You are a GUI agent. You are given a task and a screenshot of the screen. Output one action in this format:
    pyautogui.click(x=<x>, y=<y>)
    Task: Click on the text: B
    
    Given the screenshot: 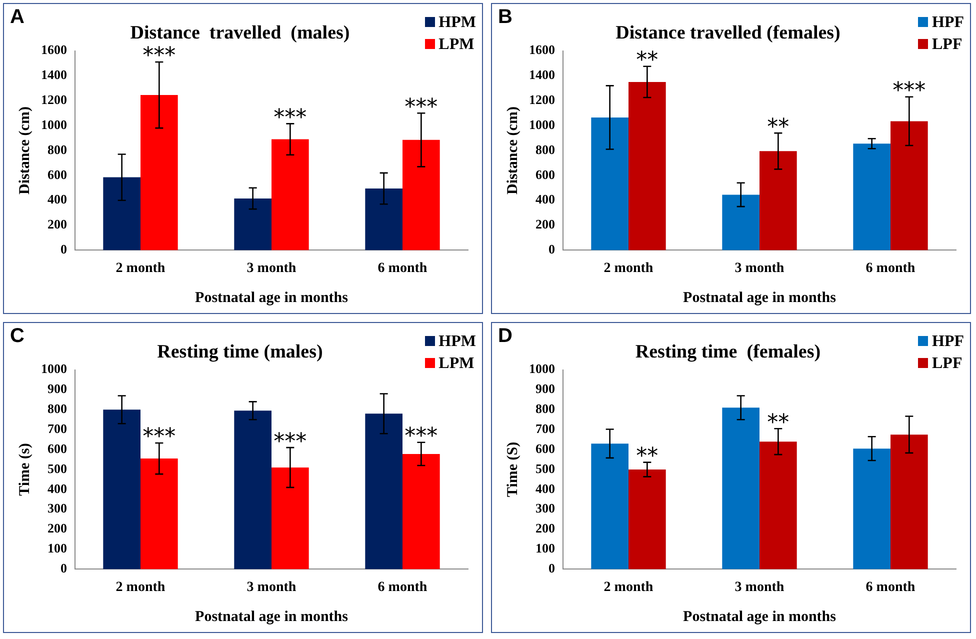 What is the action you would take?
    pyautogui.click(x=505, y=17)
    